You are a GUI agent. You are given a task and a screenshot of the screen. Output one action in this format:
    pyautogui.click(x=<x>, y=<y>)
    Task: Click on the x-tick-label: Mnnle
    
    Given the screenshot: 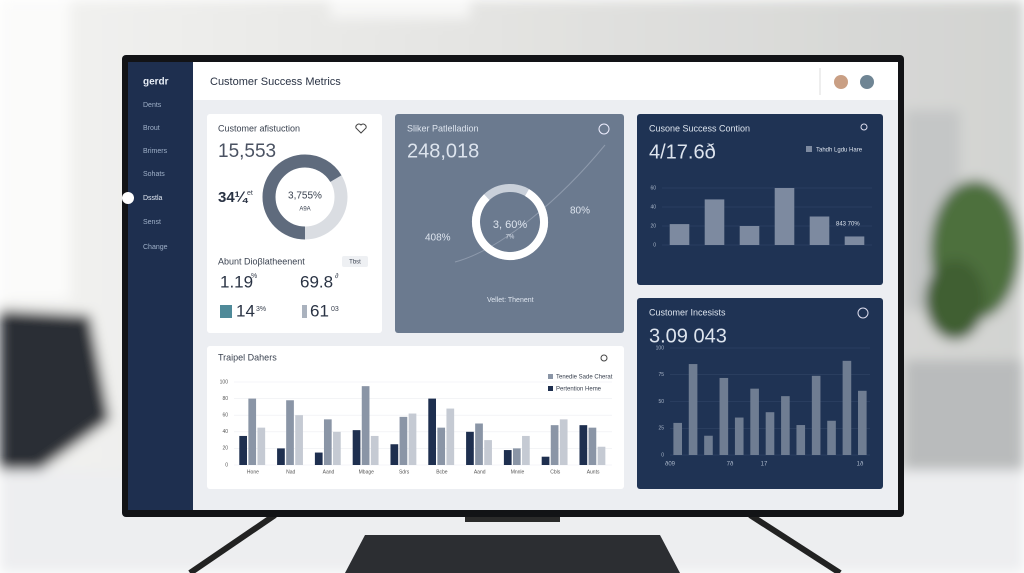 What is the action you would take?
    pyautogui.click(x=518, y=472)
    